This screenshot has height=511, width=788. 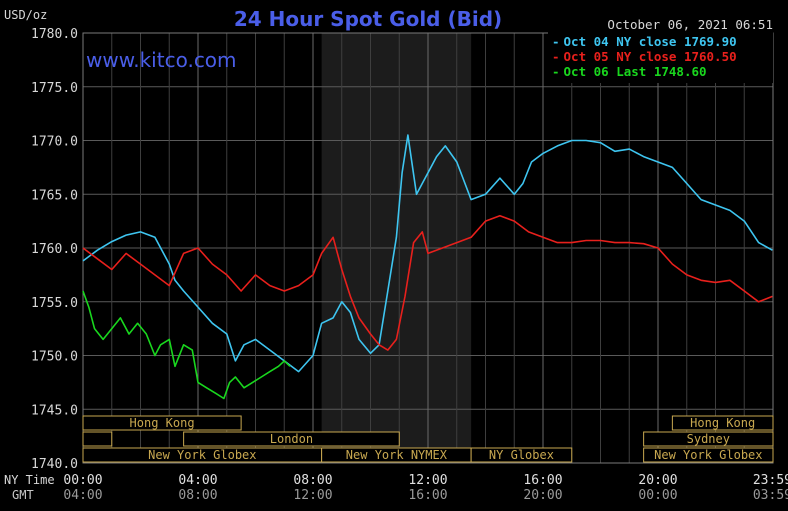 I want to click on y-tick-label: 1770.0, so click(x=54, y=142).